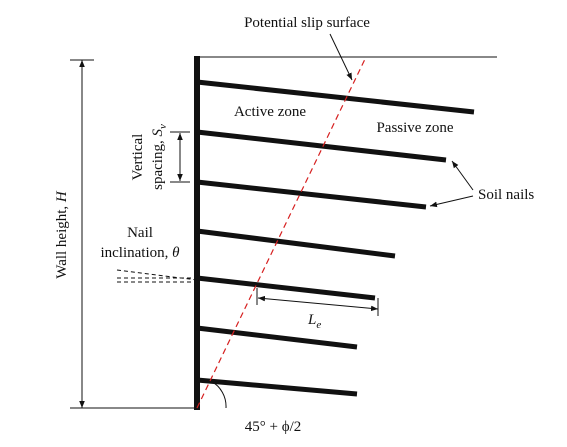 This screenshot has height=447, width=567. I want to click on active-zone-label: Active zone, so click(270, 112).